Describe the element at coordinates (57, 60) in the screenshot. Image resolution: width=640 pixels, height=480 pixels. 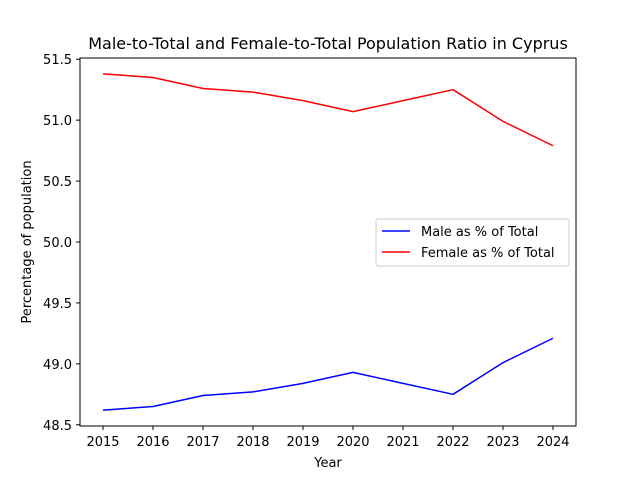
I see `y-tick-label: 51.5` at that location.